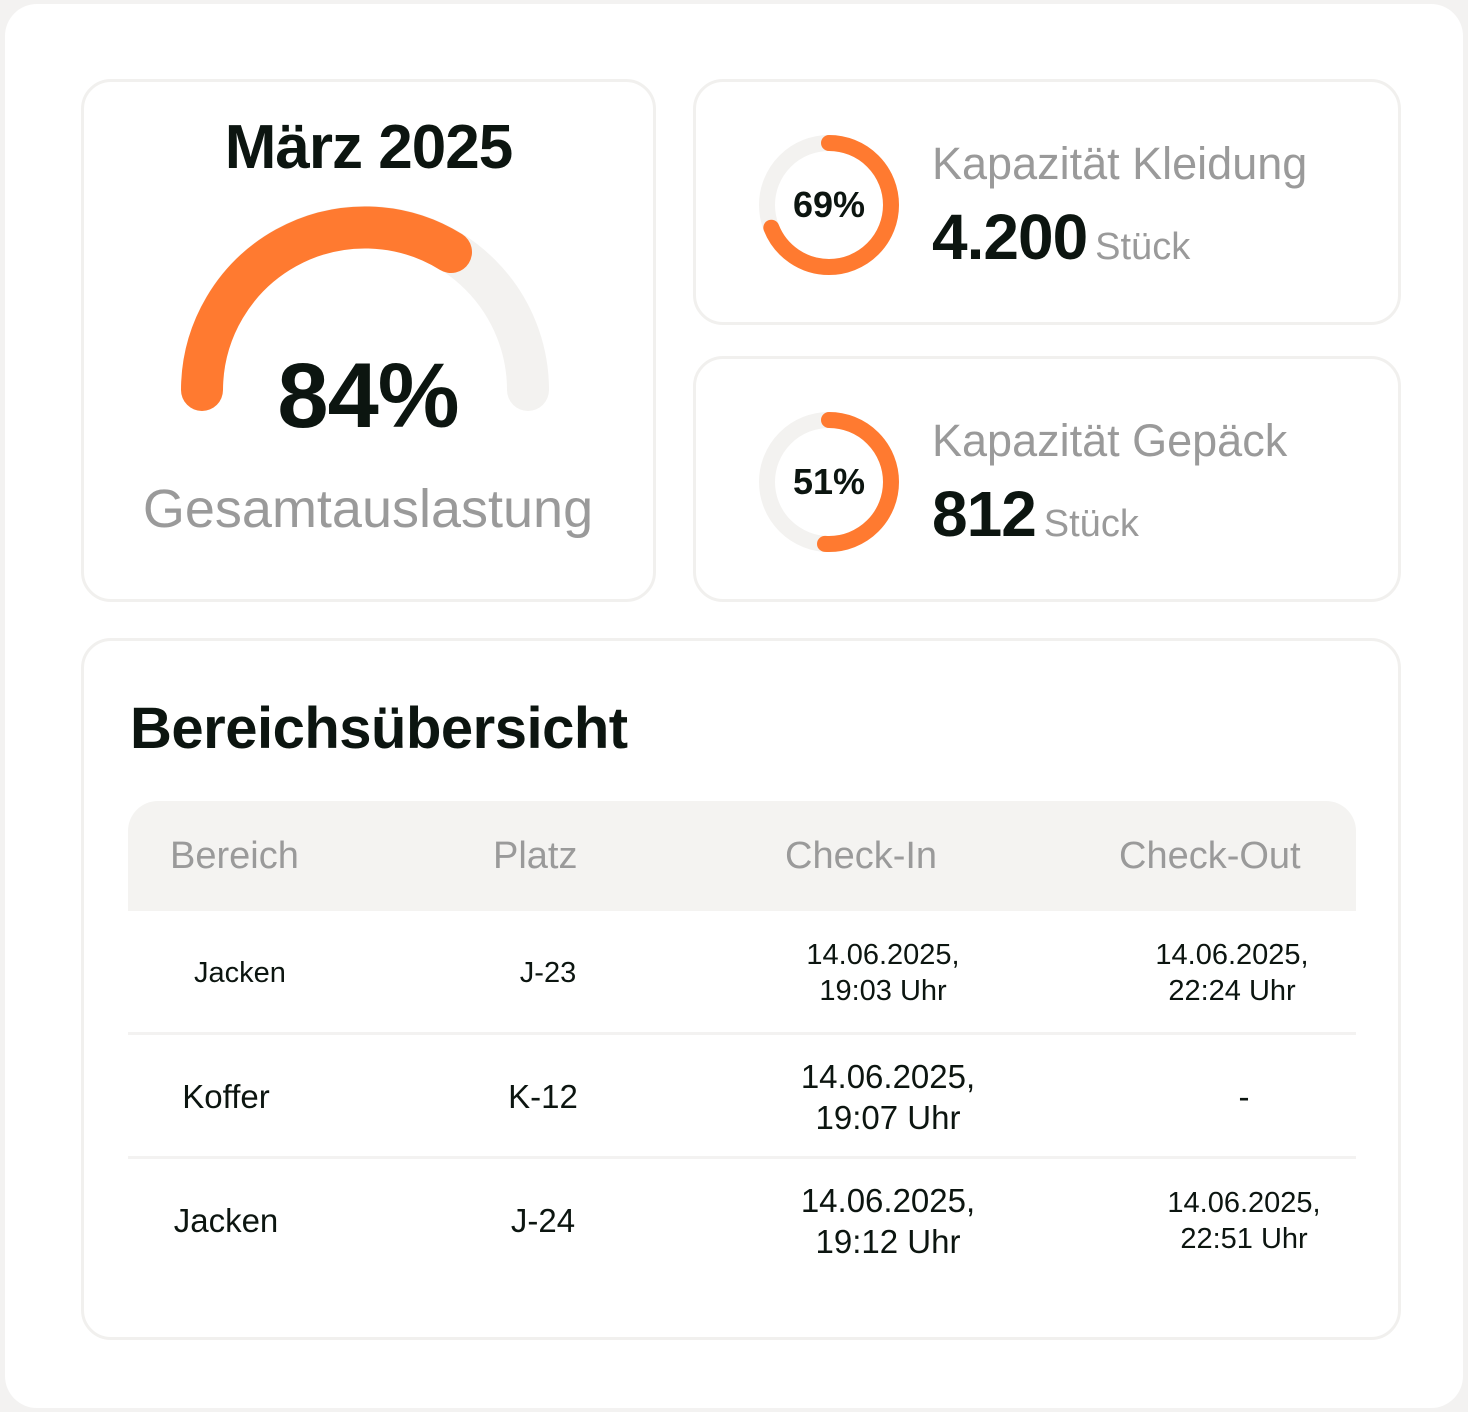 Image resolution: width=1468 pixels, height=1412 pixels. What do you see at coordinates (861, 856) in the screenshot?
I see `column-header-check-in: Check-In` at bounding box center [861, 856].